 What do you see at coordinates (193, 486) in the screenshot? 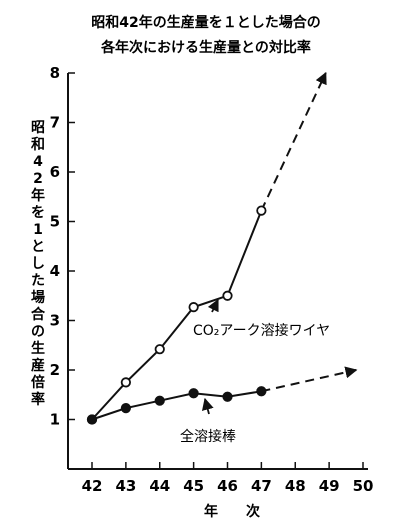
I see `x-tick-label: 45` at bounding box center [193, 486].